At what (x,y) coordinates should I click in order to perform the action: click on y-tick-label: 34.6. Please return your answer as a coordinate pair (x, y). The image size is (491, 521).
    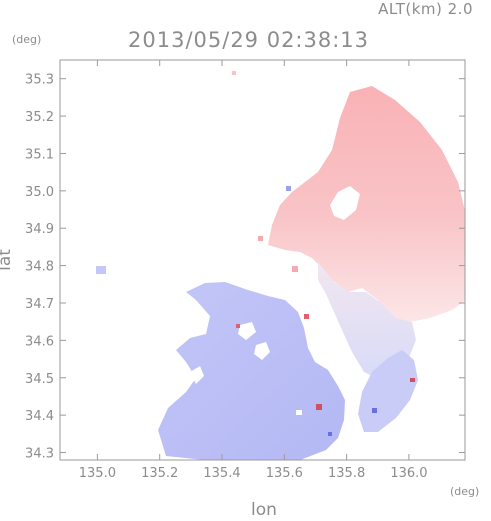
    Looking at the image, I should click on (39, 341).